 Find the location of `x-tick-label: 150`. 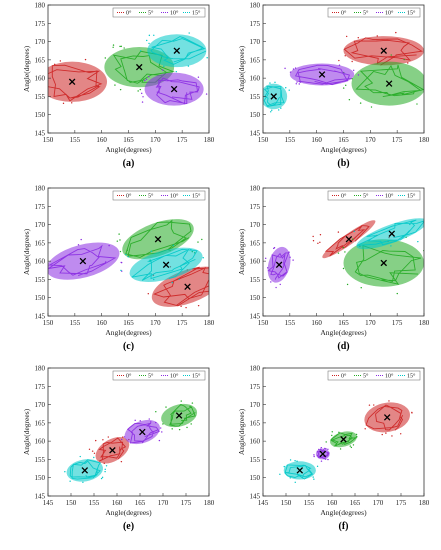

x-tick-label: 150 is located at coordinates (263, 323).